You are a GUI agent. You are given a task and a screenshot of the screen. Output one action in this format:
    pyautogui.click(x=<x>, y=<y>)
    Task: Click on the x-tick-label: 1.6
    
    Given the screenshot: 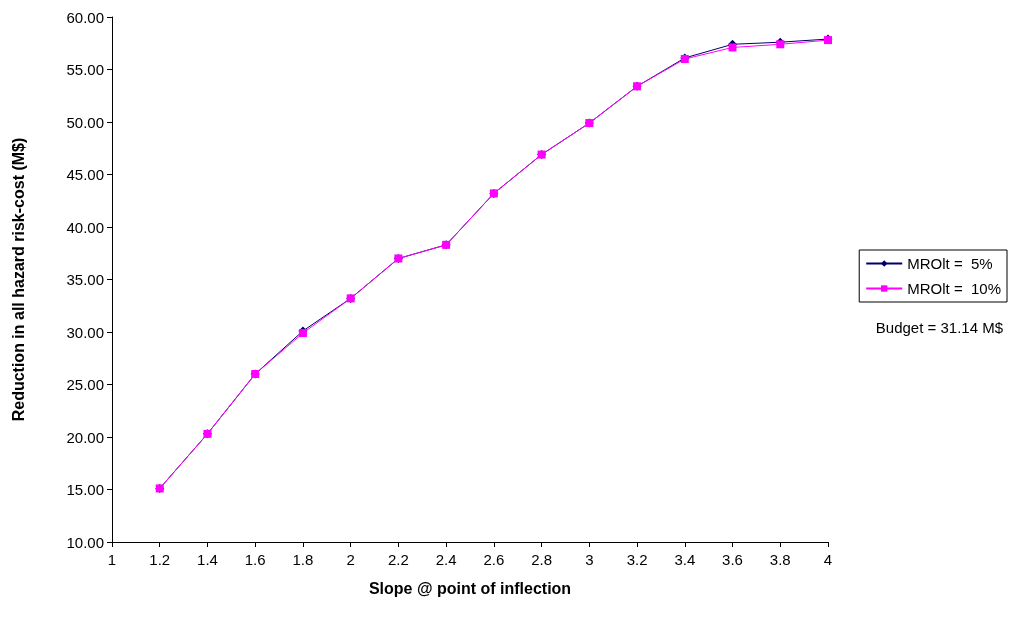 What is the action you would take?
    pyautogui.click(x=255, y=559)
    